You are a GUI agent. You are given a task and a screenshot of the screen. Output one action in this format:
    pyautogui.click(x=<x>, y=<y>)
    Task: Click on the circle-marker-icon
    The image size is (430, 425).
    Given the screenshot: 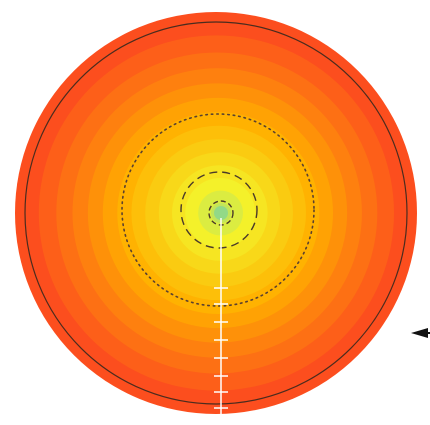 What is the action you would take?
    pyautogui.click(x=221, y=213)
    